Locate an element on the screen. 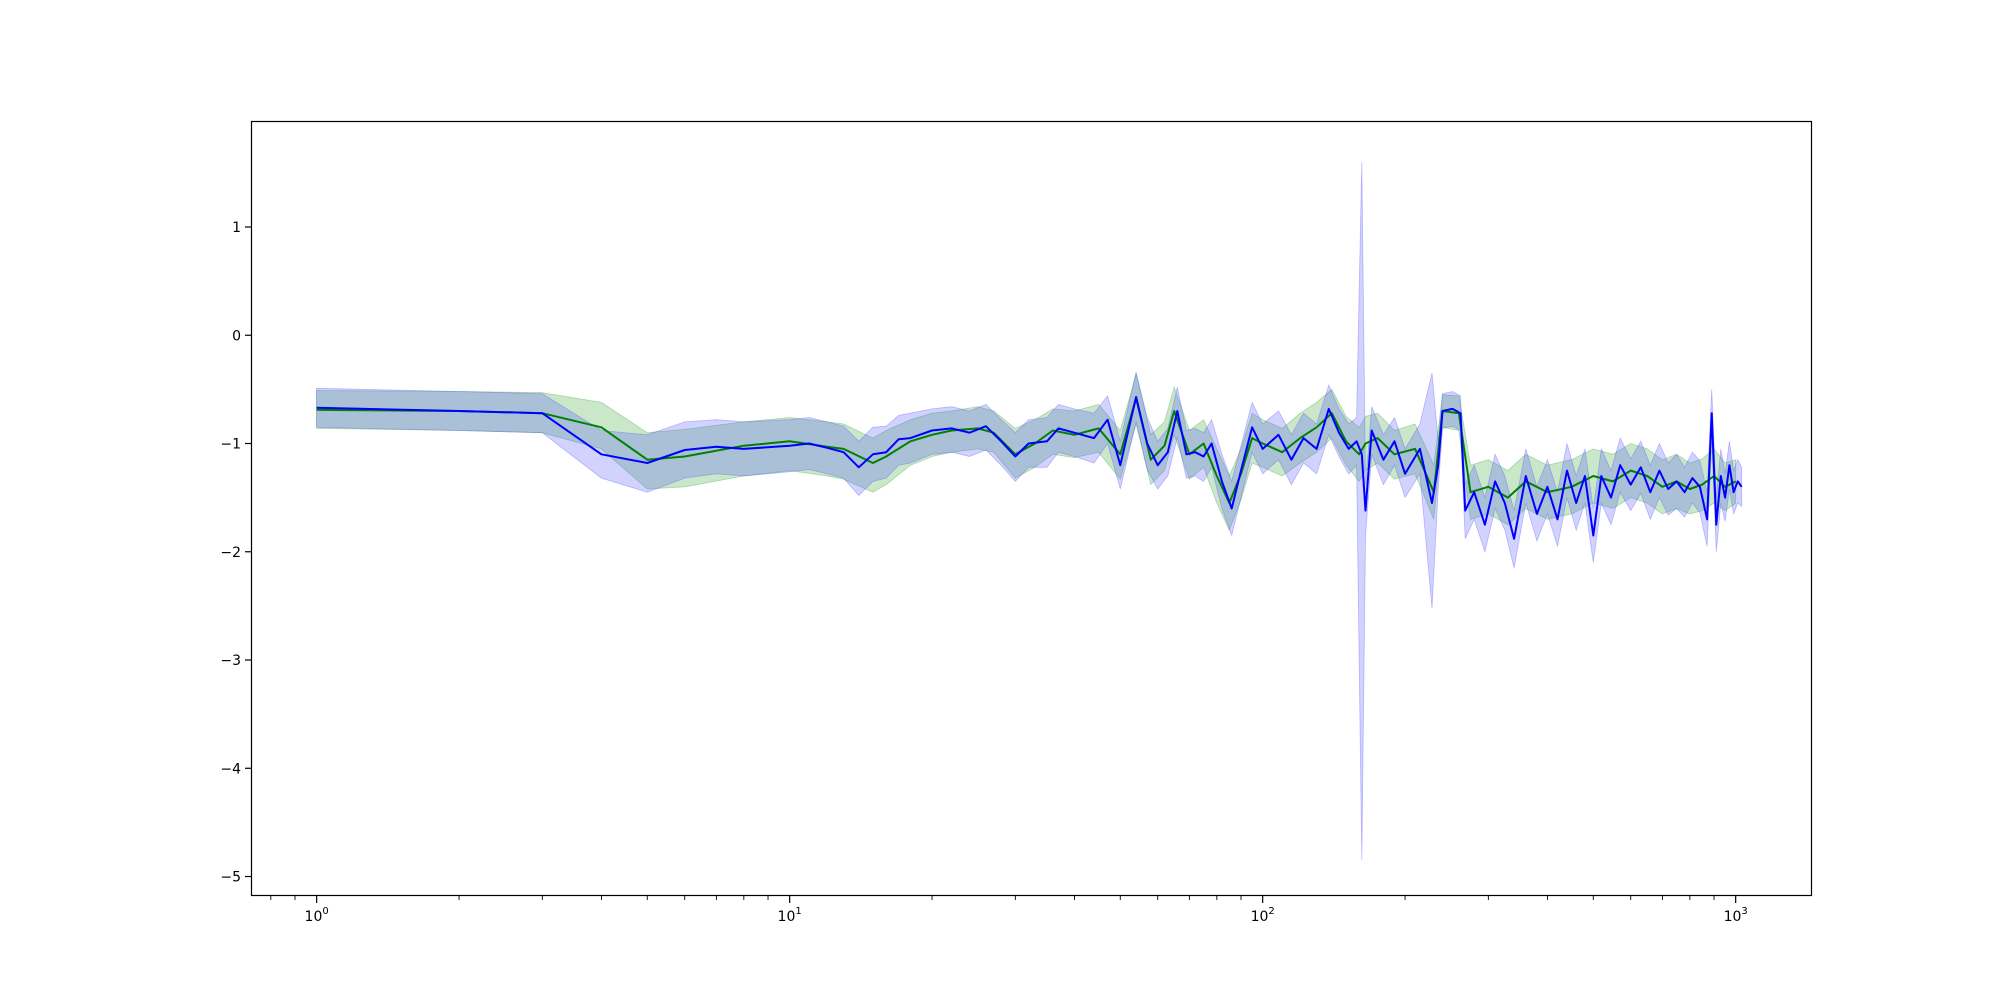 The image size is (2000, 1000). y-axis: 1 0 −1 −2 −3 −4 −5 is located at coordinates (236, 553).